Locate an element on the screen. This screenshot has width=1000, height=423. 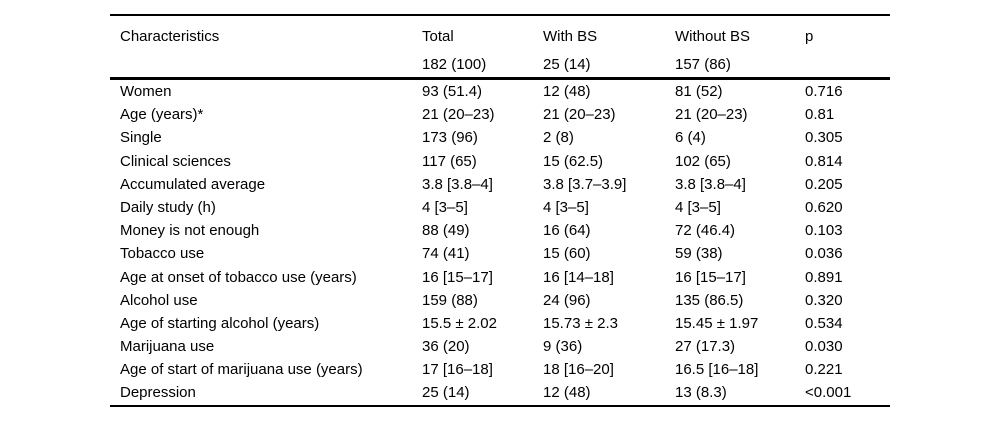
cell-p: 0.81 is located at coordinates (820, 115).